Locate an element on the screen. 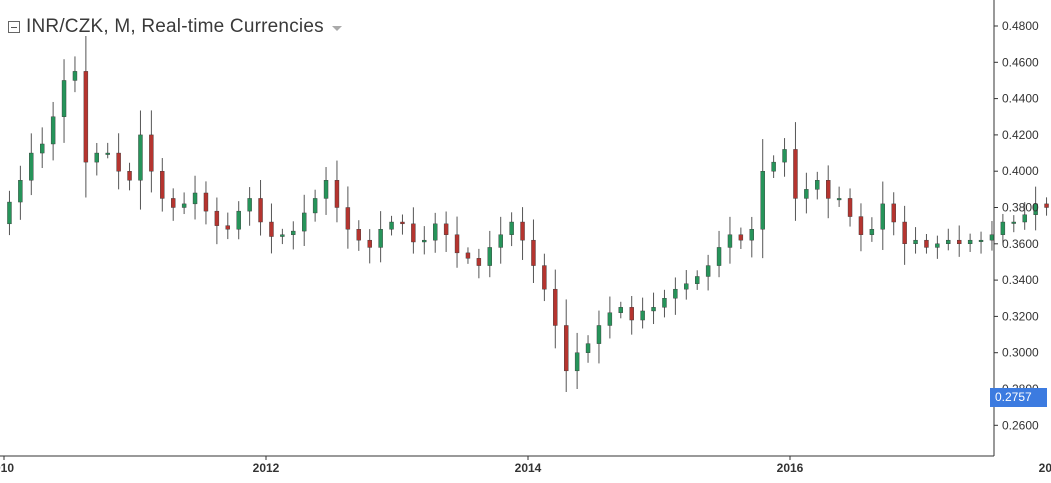 Image resolution: width=1051 pixels, height=483 pixels. x-tick-label: 2012 is located at coordinates (266, 468).